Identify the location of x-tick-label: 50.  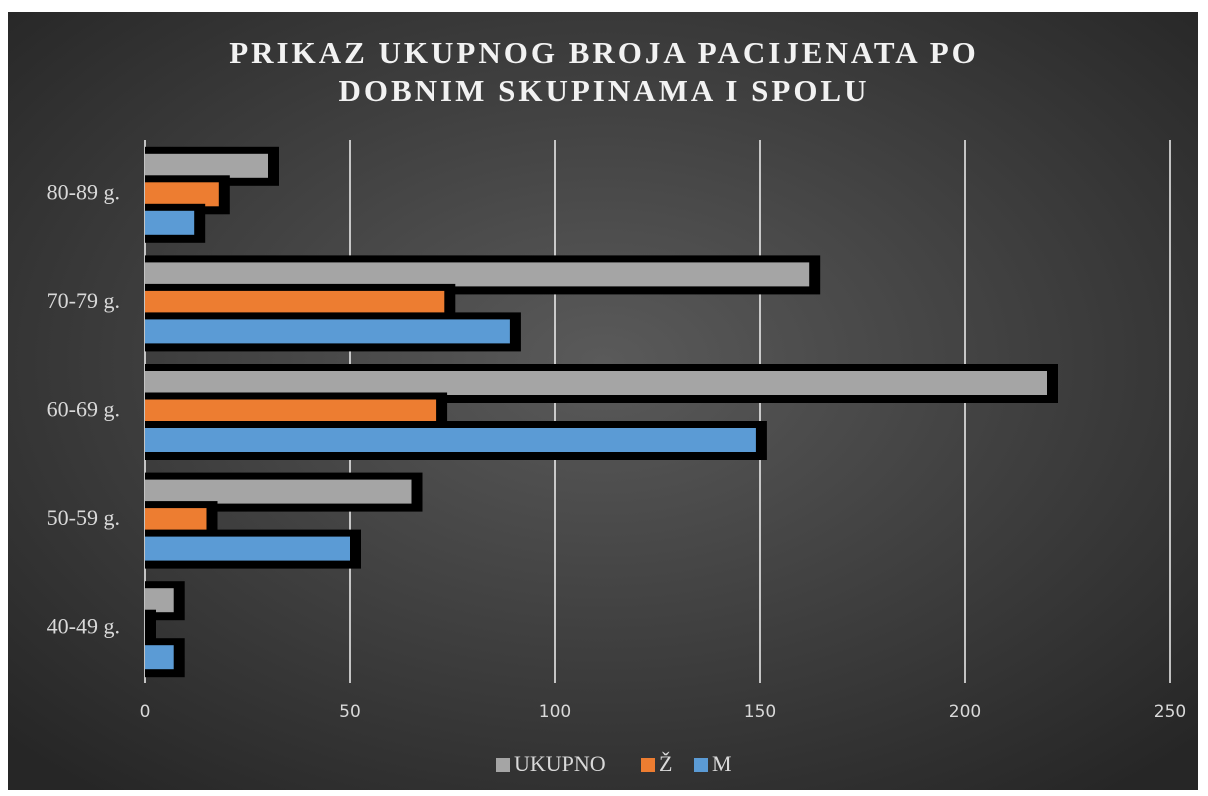
(350, 712).